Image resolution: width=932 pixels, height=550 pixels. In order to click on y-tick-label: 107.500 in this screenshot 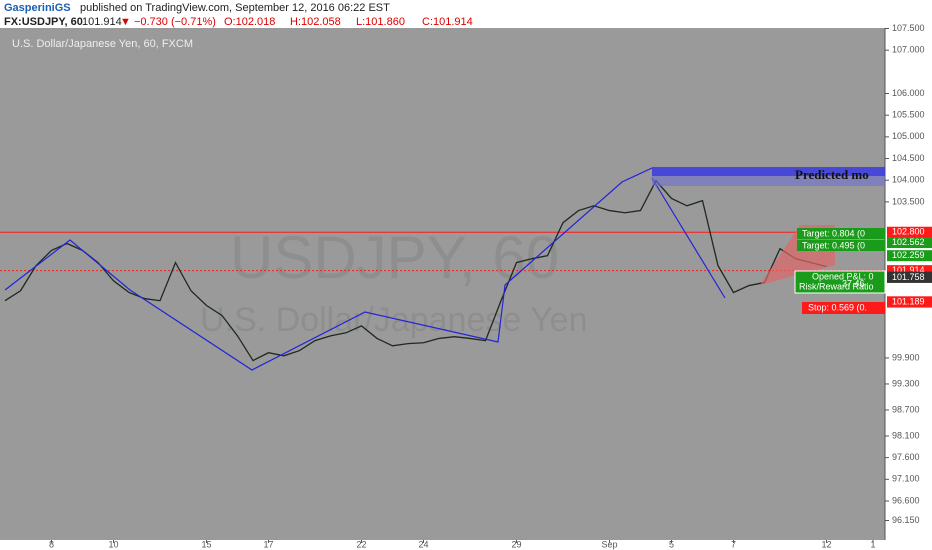, I will do `click(908, 28)`.